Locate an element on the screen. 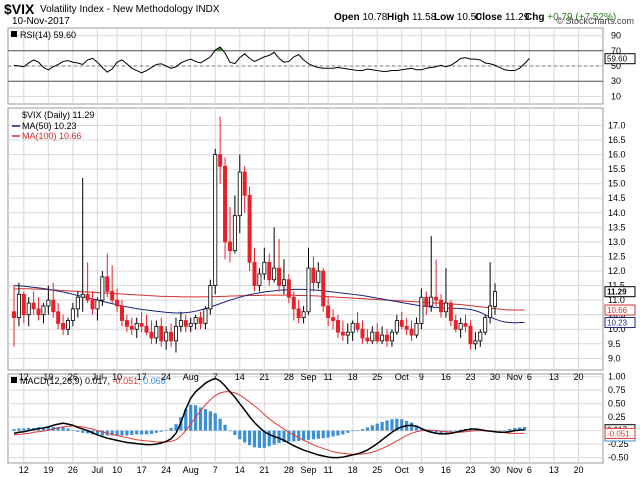  ma50-legend-text: MA(50) 10.23 is located at coordinates (49, 126).